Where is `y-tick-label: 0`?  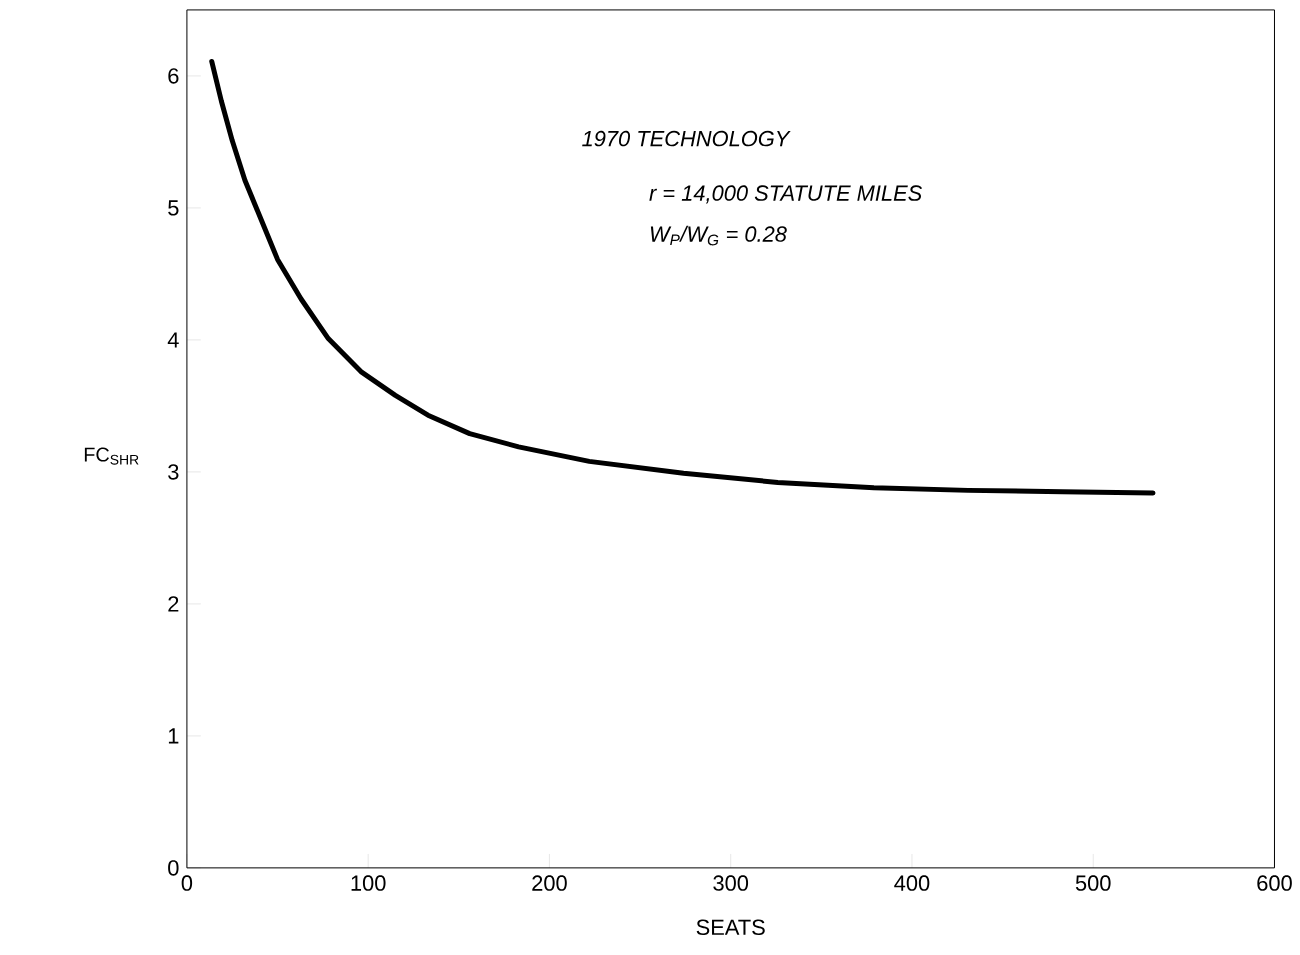 y-tick-label: 0 is located at coordinates (173, 867).